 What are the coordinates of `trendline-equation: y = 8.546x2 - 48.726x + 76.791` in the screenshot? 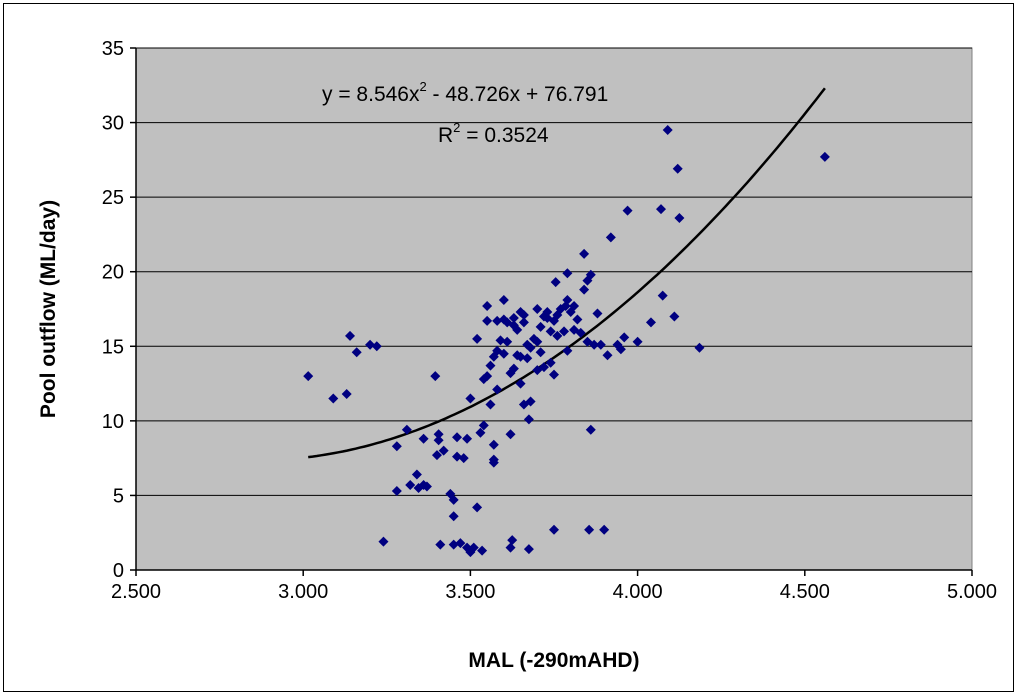 It's located at (465, 92).